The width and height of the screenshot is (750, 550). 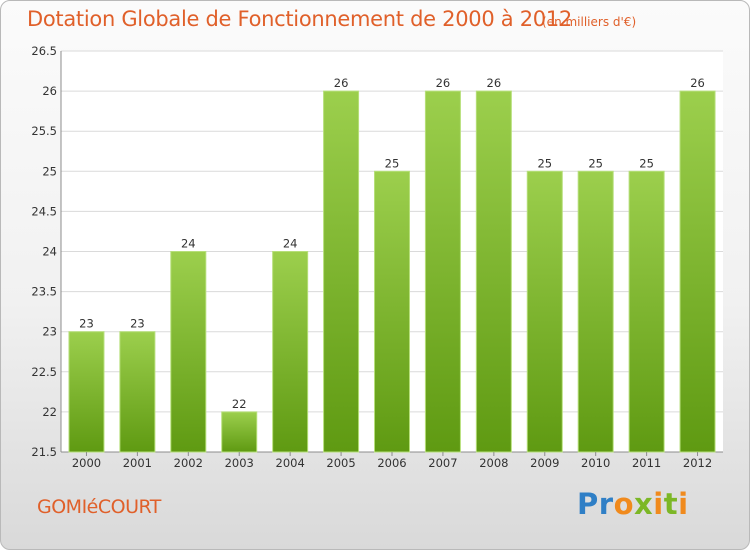 What do you see at coordinates (544, 463) in the screenshot?
I see `x-tick-label: 2009` at bounding box center [544, 463].